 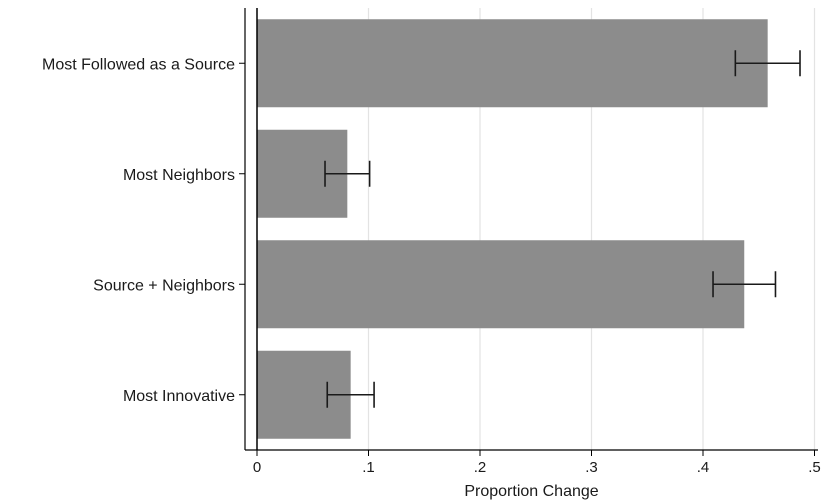 I want to click on x-axis-title: Proportion Change, so click(x=531, y=491).